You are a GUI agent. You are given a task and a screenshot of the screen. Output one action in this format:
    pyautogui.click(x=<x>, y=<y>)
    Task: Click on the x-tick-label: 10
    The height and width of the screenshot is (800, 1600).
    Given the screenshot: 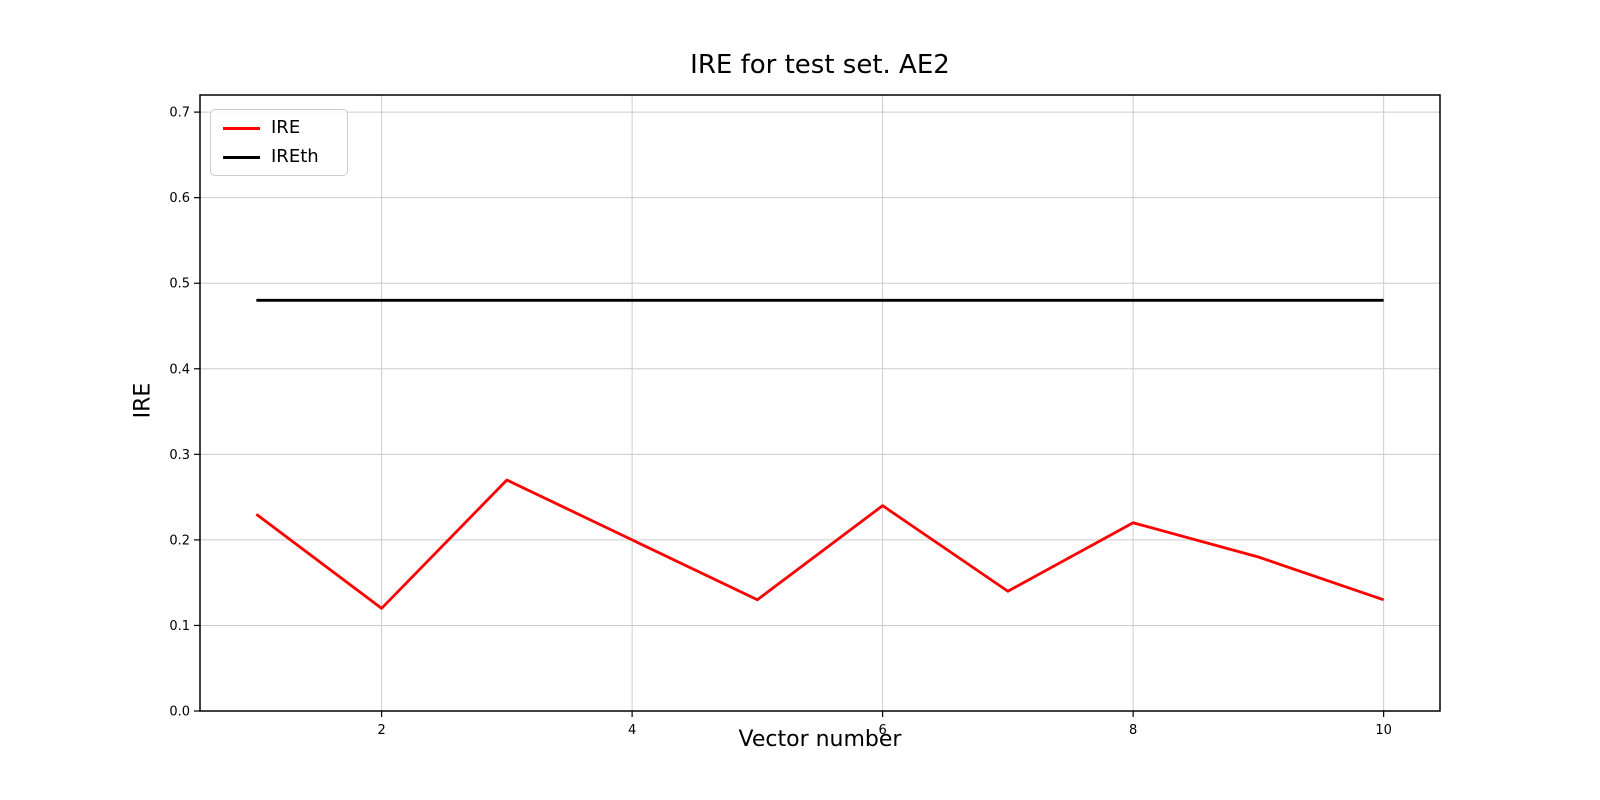 What is the action you would take?
    pyautogui.click(x=1383, y=730)
    